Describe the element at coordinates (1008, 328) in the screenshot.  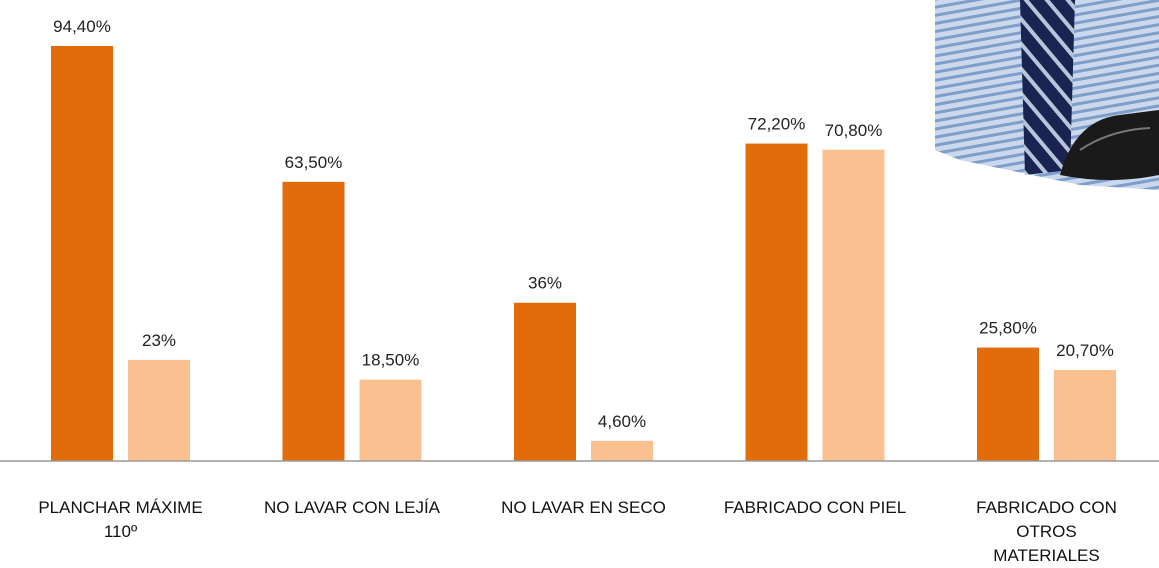
I see `value-label: 25,80%` at that location.